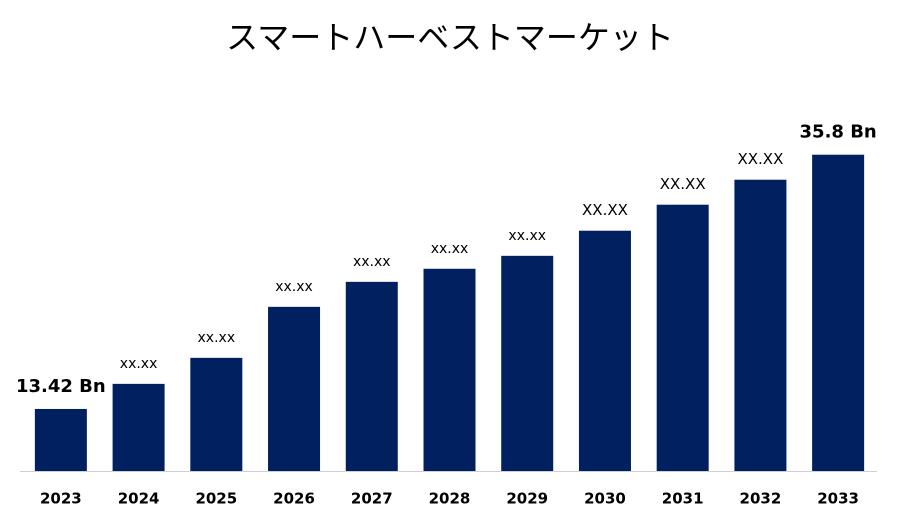 The width and height of the screenshot is (900, 525). What do you see at coordinates (372, 499) in the screenshot?
I see `x-tick-label: 2027` at bounding box center [372, 499].